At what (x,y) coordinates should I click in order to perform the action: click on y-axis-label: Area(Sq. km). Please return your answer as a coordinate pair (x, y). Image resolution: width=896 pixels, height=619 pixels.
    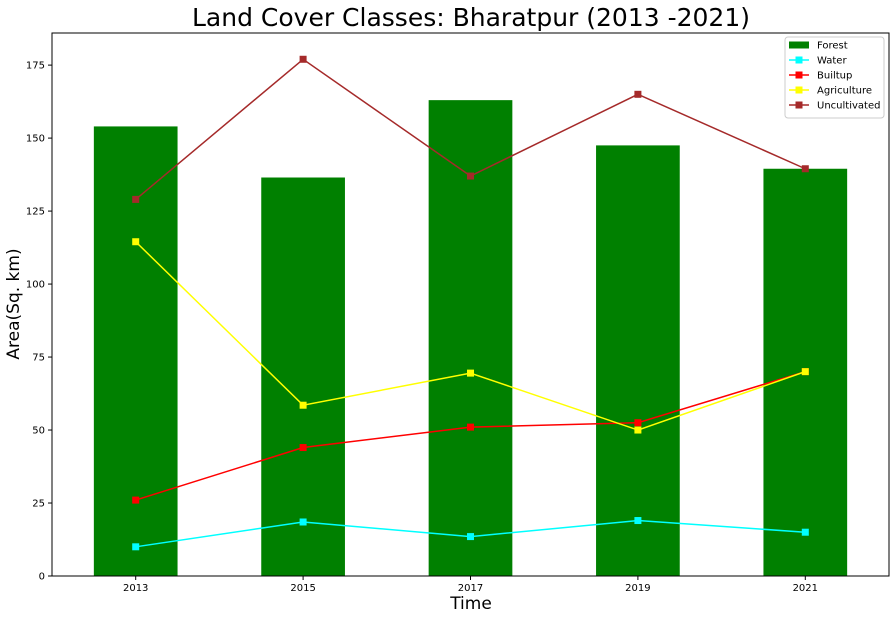
    Looking at the image, I should click on (14, 303).